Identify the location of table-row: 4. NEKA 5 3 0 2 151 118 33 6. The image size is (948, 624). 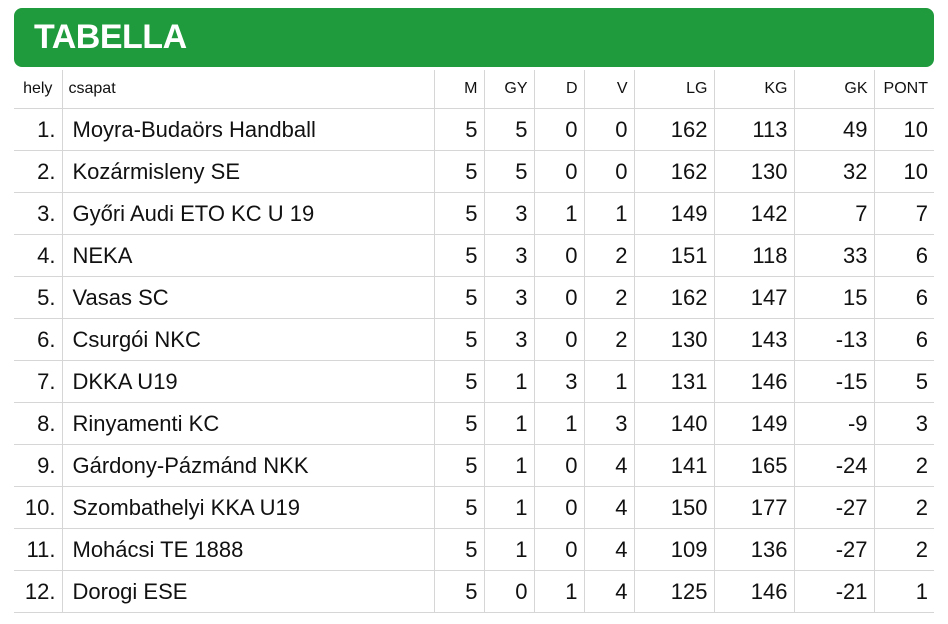
(474, 255).